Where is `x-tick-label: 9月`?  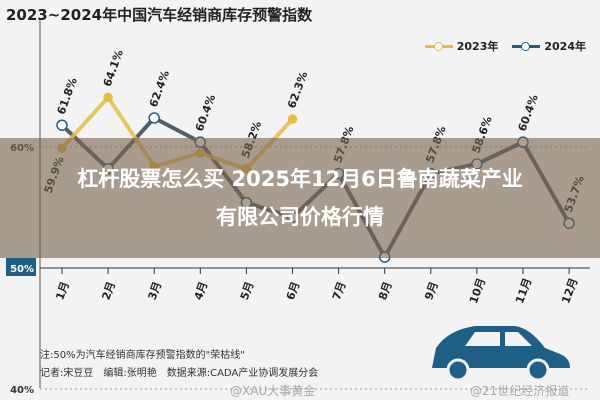
x-tick-label: 9月 is located at coordinates (431, 291).